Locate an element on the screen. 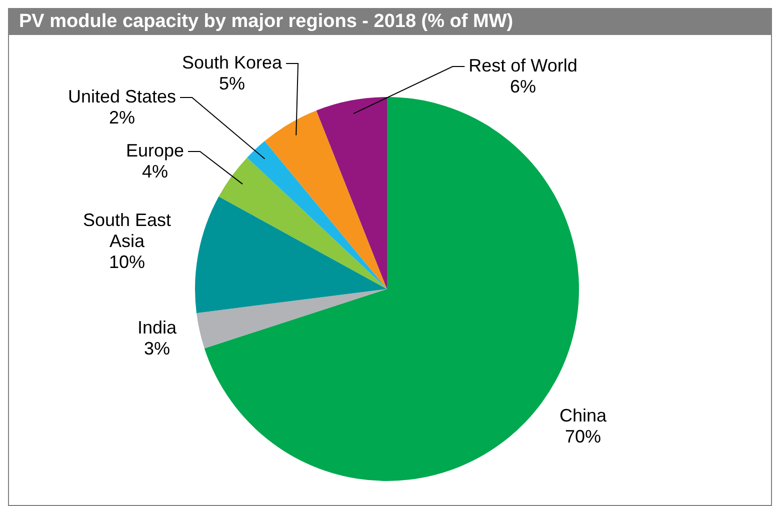 The image size is (780, 506). slice-label: Europe is located at coordinates (155, 150).